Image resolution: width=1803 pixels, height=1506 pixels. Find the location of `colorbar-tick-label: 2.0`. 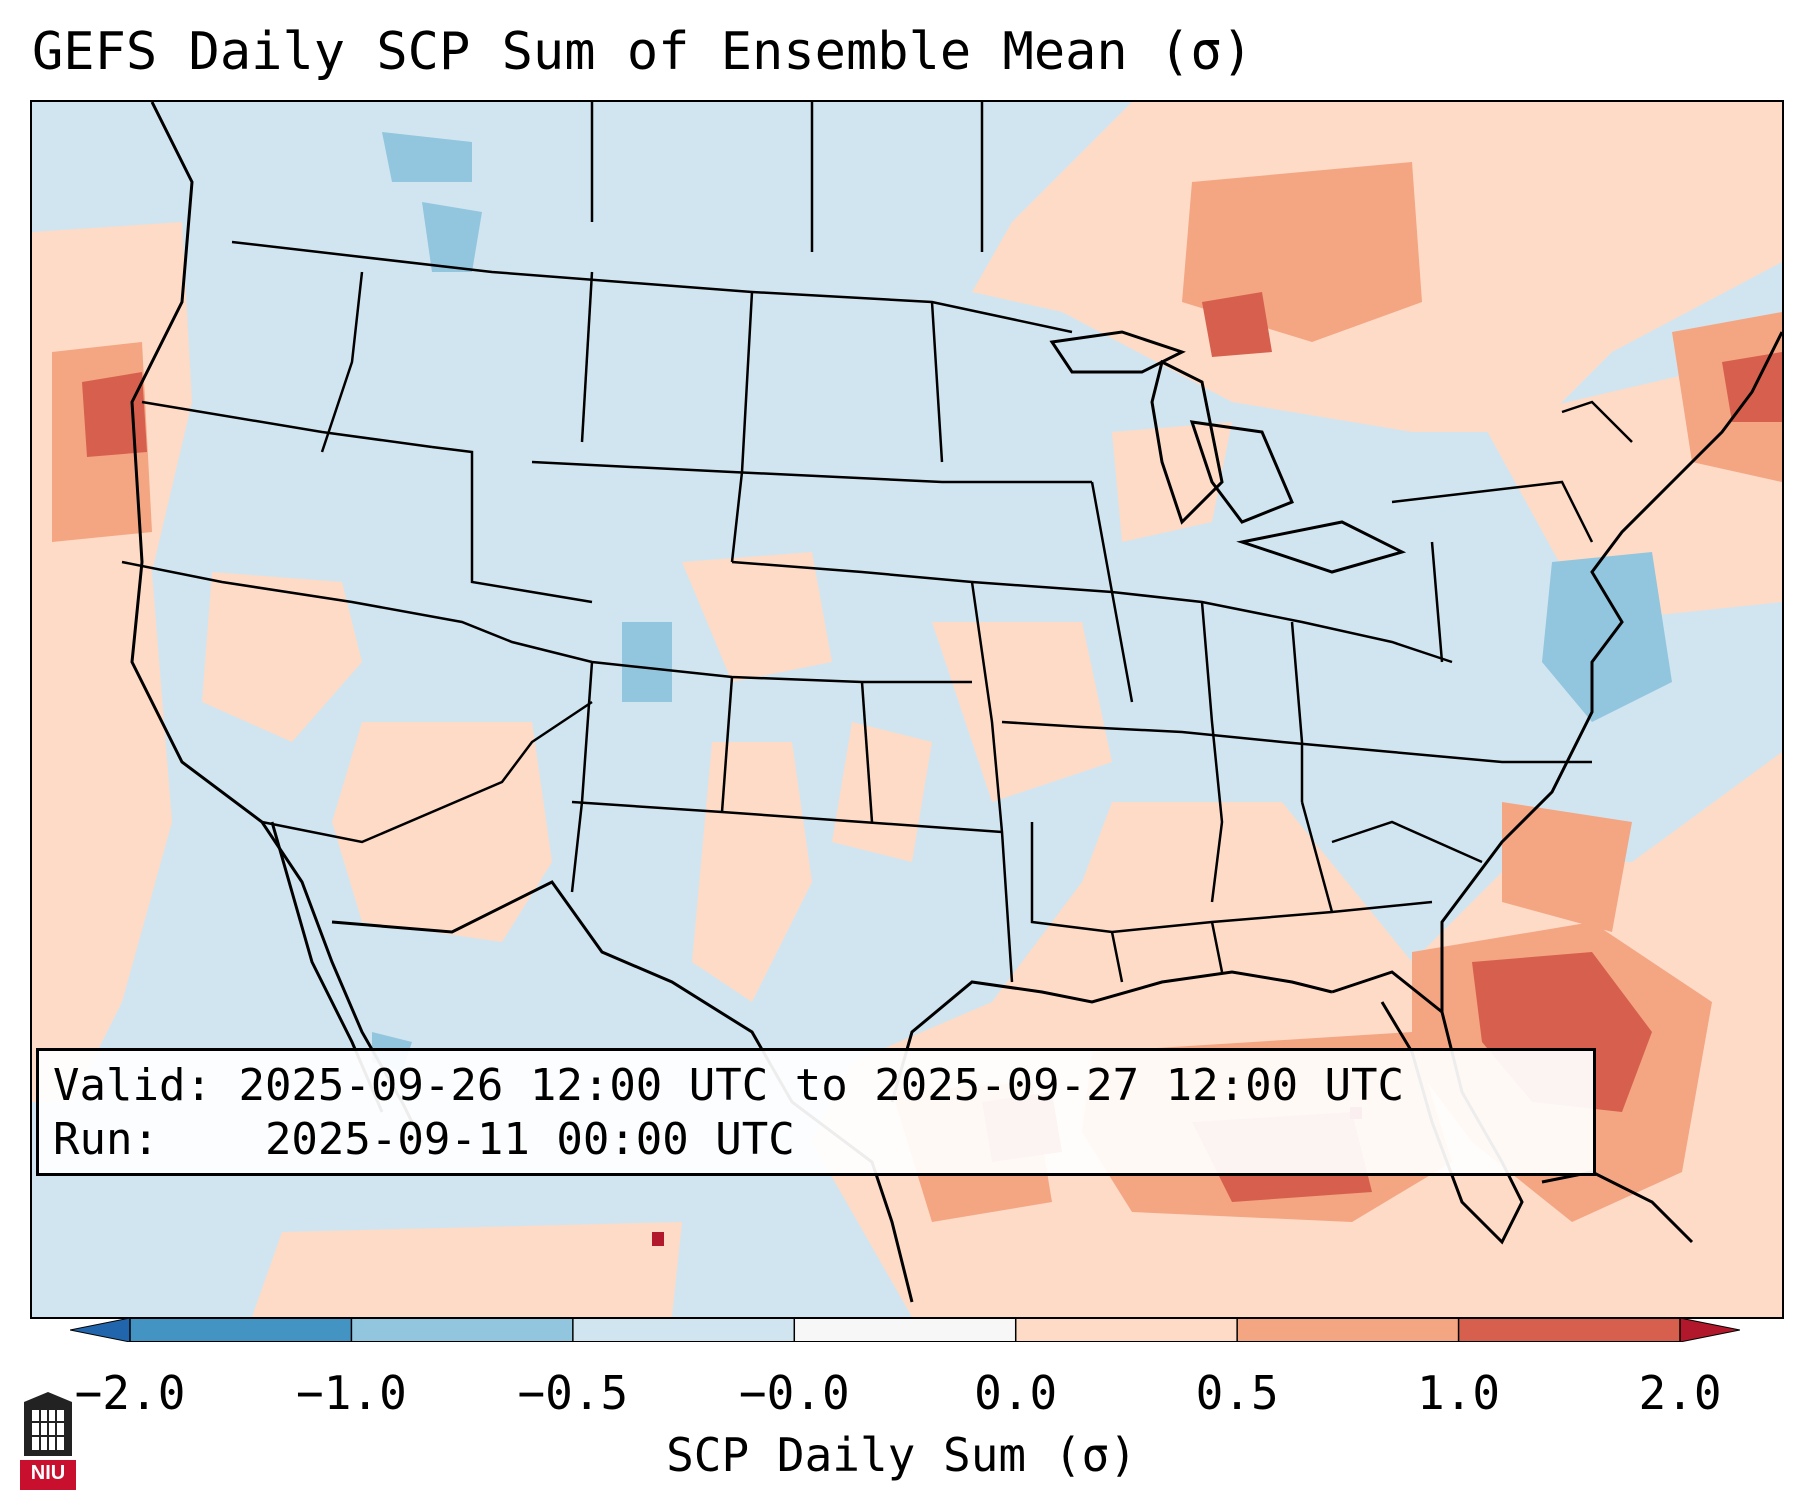

colorbar-tick-label: 2.0 is located at coordinates (1680, 1393).